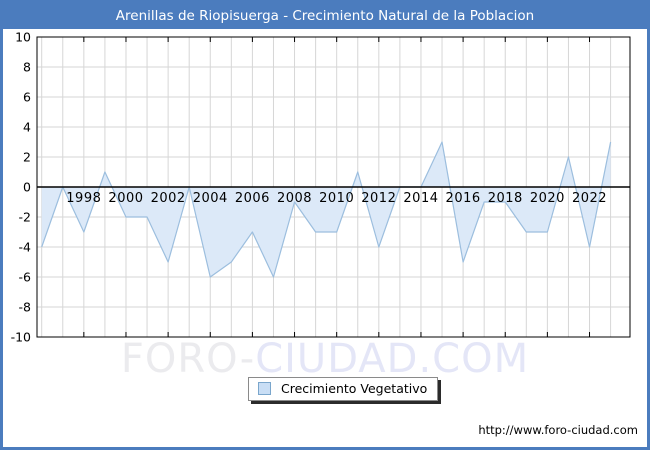  I want to click on y-tick-label: -10, so click(21, 337).